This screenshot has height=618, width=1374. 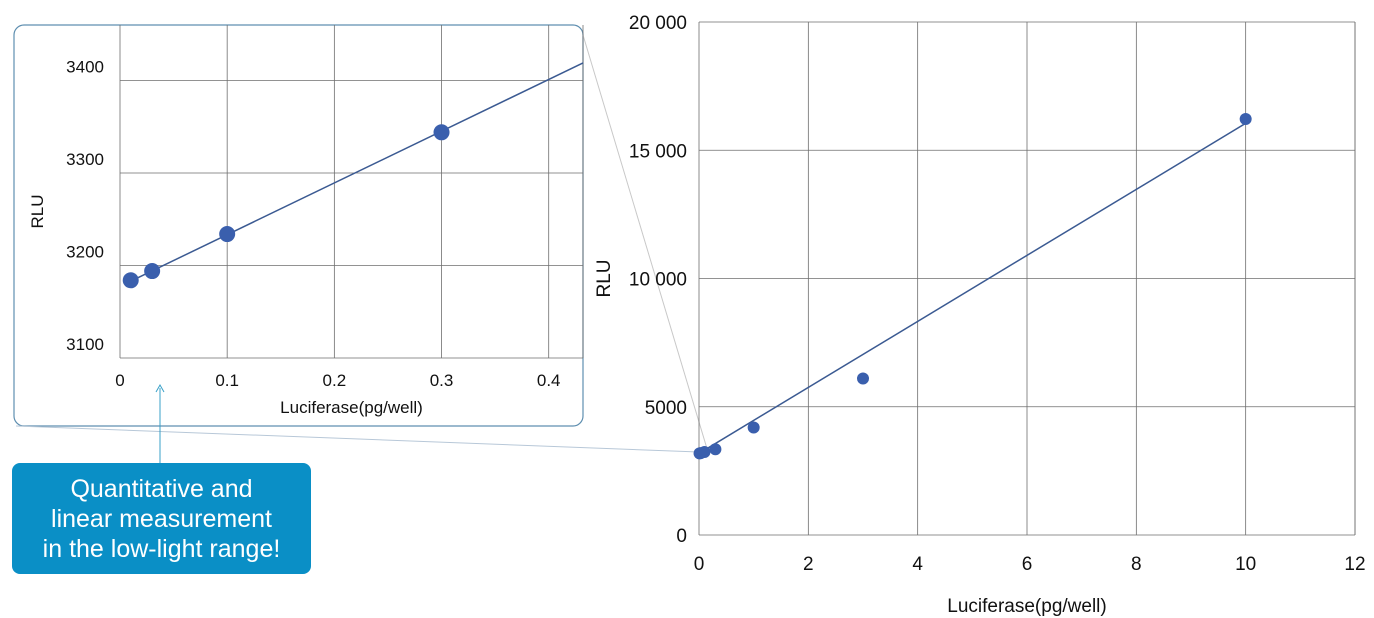 I want to click on main-x-tick-label: 0, so click(x=699, y=564).